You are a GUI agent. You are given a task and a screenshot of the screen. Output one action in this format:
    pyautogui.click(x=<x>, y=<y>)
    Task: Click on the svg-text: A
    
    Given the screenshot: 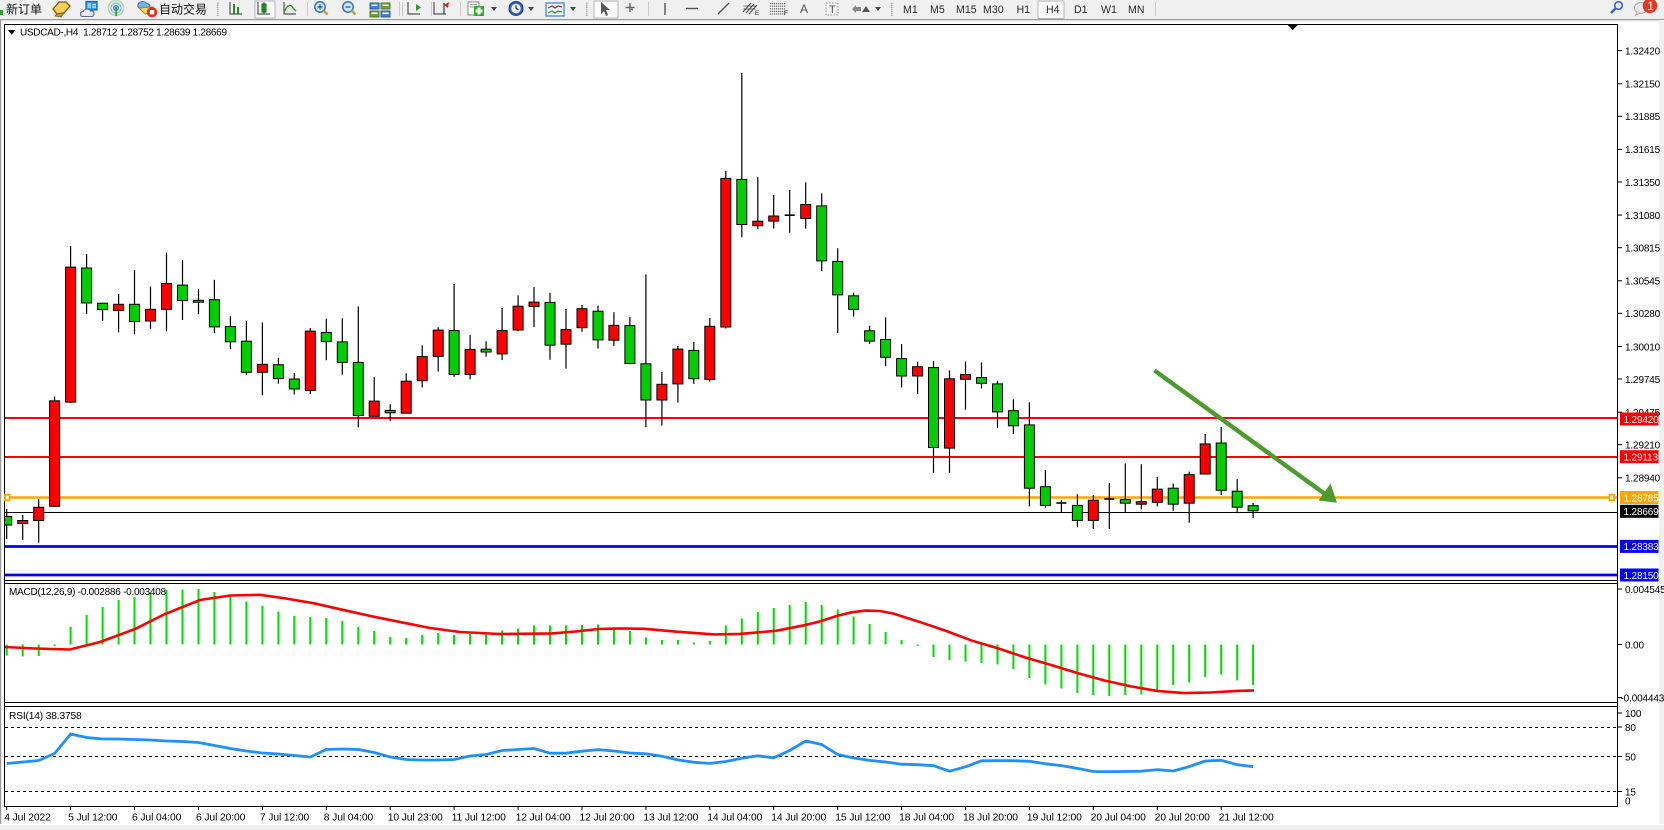 What is the action you would take?
    pyautogui.click(x=804, y=9)
    